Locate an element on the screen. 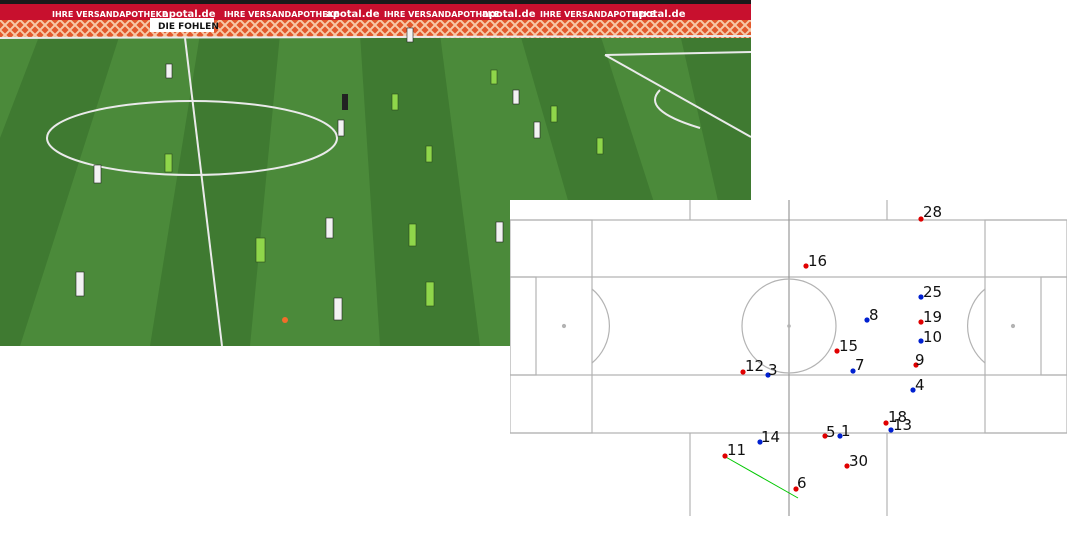 The height and width of the screenshot is (555, 1081). player-label: 16 is located at coordinates (817, 261).